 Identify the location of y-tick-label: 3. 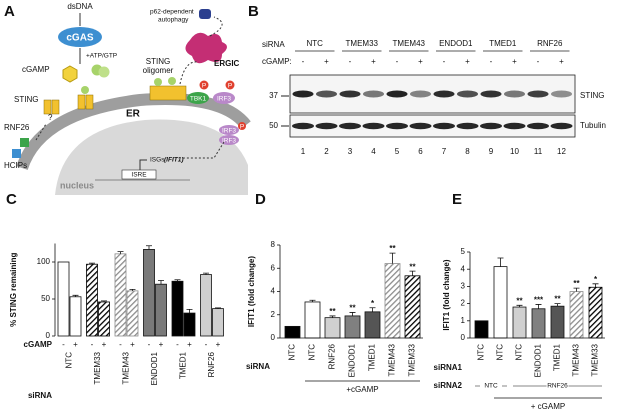
(463, 286).